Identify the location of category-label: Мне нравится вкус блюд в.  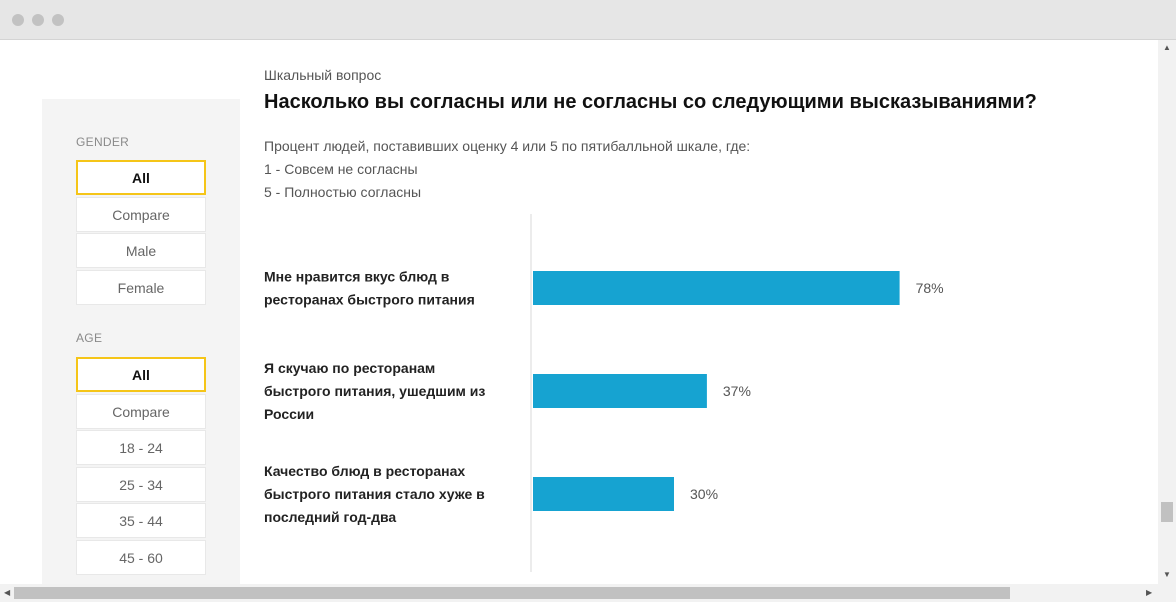
(357, 277).